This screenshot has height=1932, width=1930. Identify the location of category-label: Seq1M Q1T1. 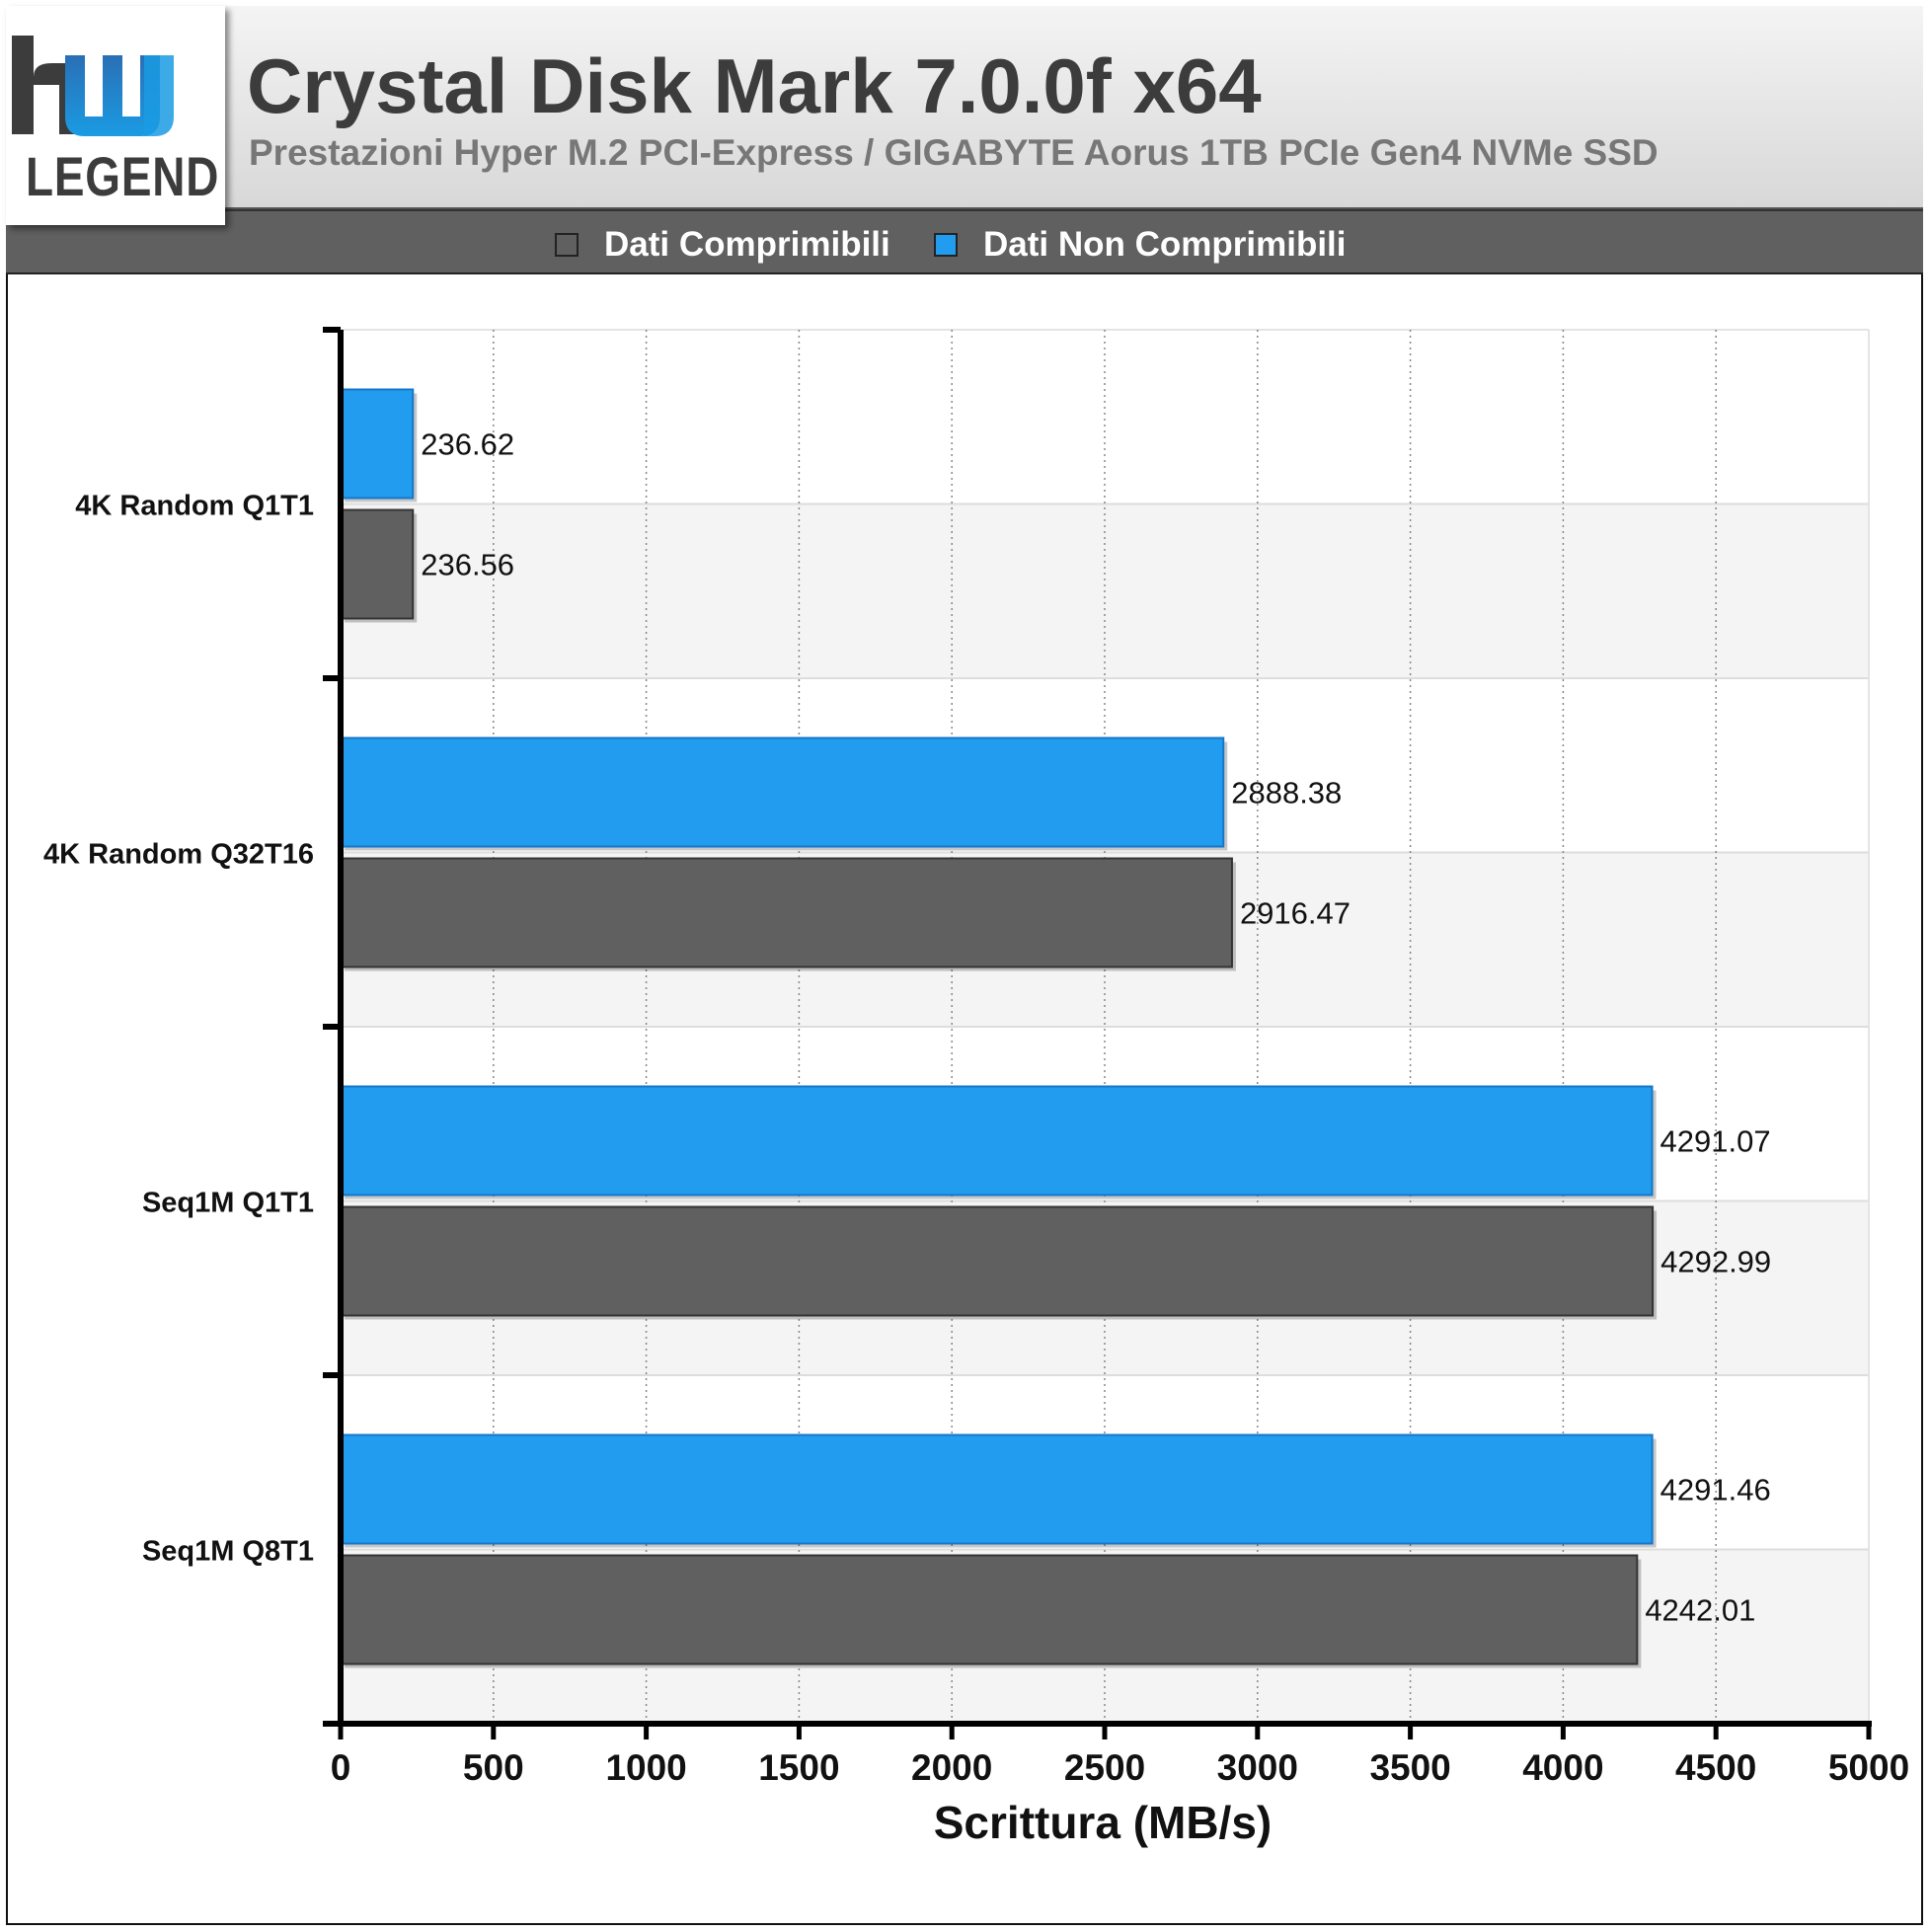
(228, 1204).